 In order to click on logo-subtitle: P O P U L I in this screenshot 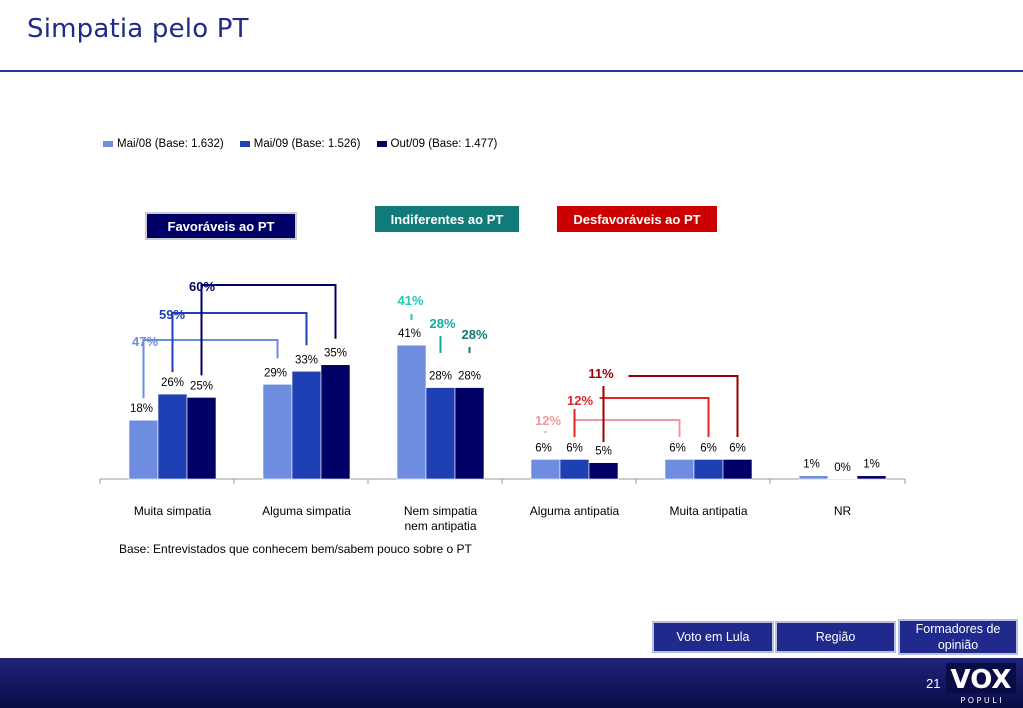, I will do `click(980, 700)`.